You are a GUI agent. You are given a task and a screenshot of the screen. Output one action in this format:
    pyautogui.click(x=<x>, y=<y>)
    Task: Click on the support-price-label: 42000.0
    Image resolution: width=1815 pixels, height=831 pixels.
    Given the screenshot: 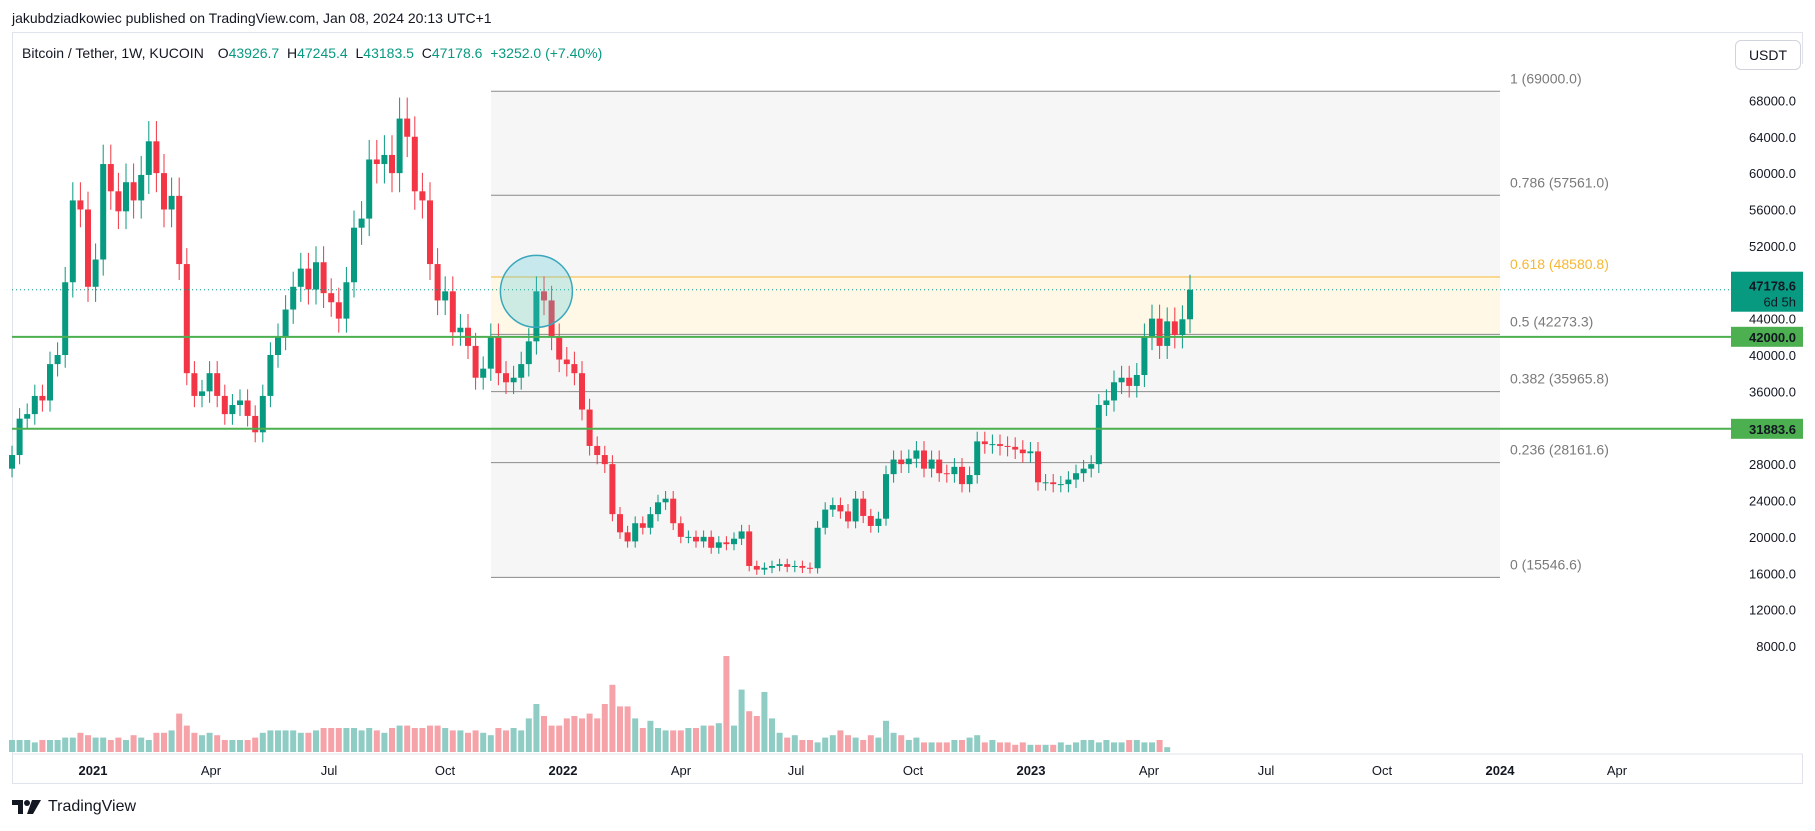 What is the action you would take?
    pyautogui.click(x=1772, y=337)
    